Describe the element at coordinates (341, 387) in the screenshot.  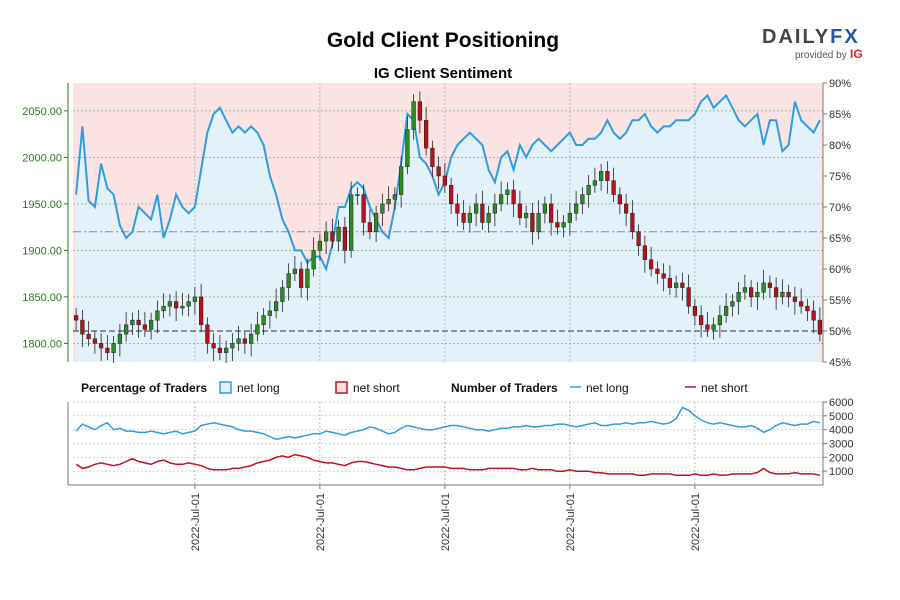
I see `legend-pct-short-swatch` at that location.